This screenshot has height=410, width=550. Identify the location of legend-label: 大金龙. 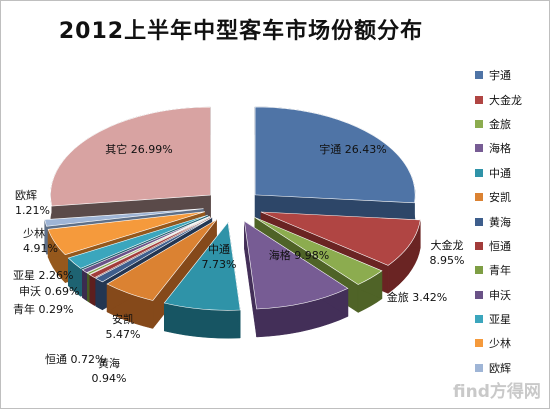
(505, 100).